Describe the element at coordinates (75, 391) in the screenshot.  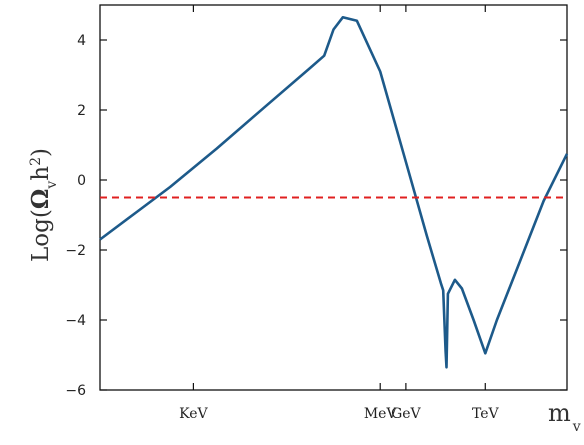
I see `y-tick-label: −6` at that location.